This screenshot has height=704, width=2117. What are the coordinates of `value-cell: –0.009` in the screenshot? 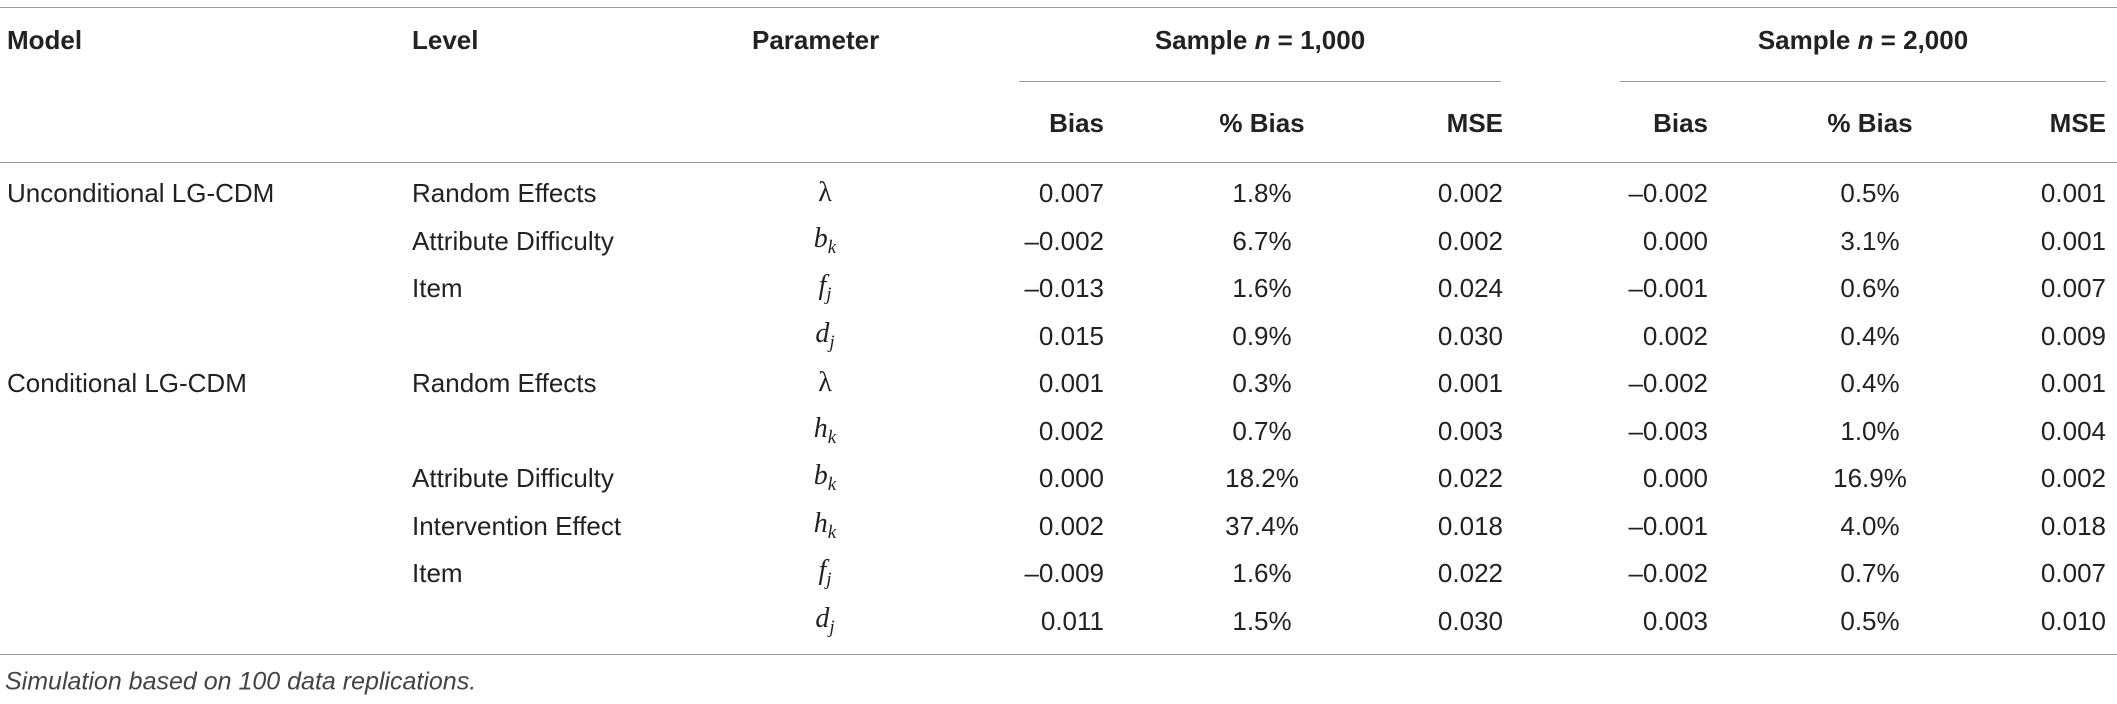 It's located at (1064, 573).